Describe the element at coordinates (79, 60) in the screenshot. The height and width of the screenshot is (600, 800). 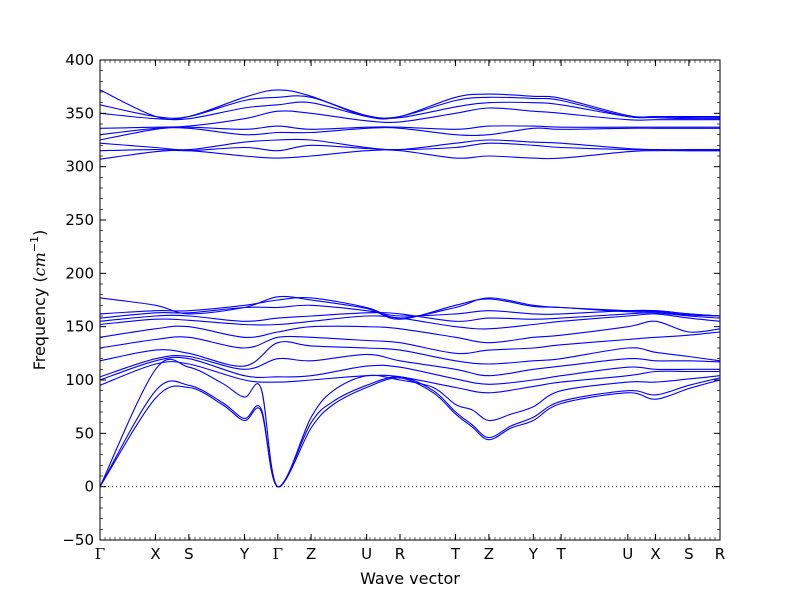
I see `y-tick-label: 400` at that location.